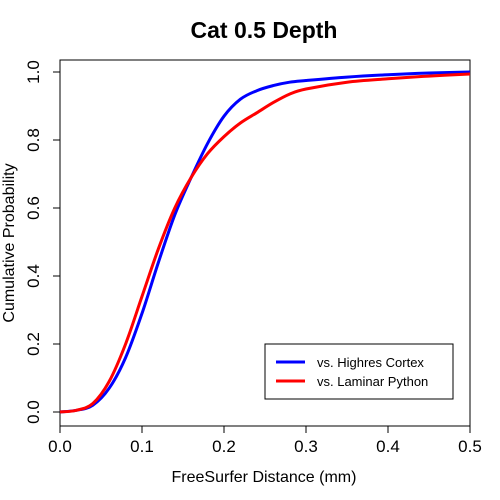 This screenshot has height=500, width=500. Describe the element at coordinates (9, 242) in the screenshot. I see `y-axis-label: Cumulative Probability` at that location.